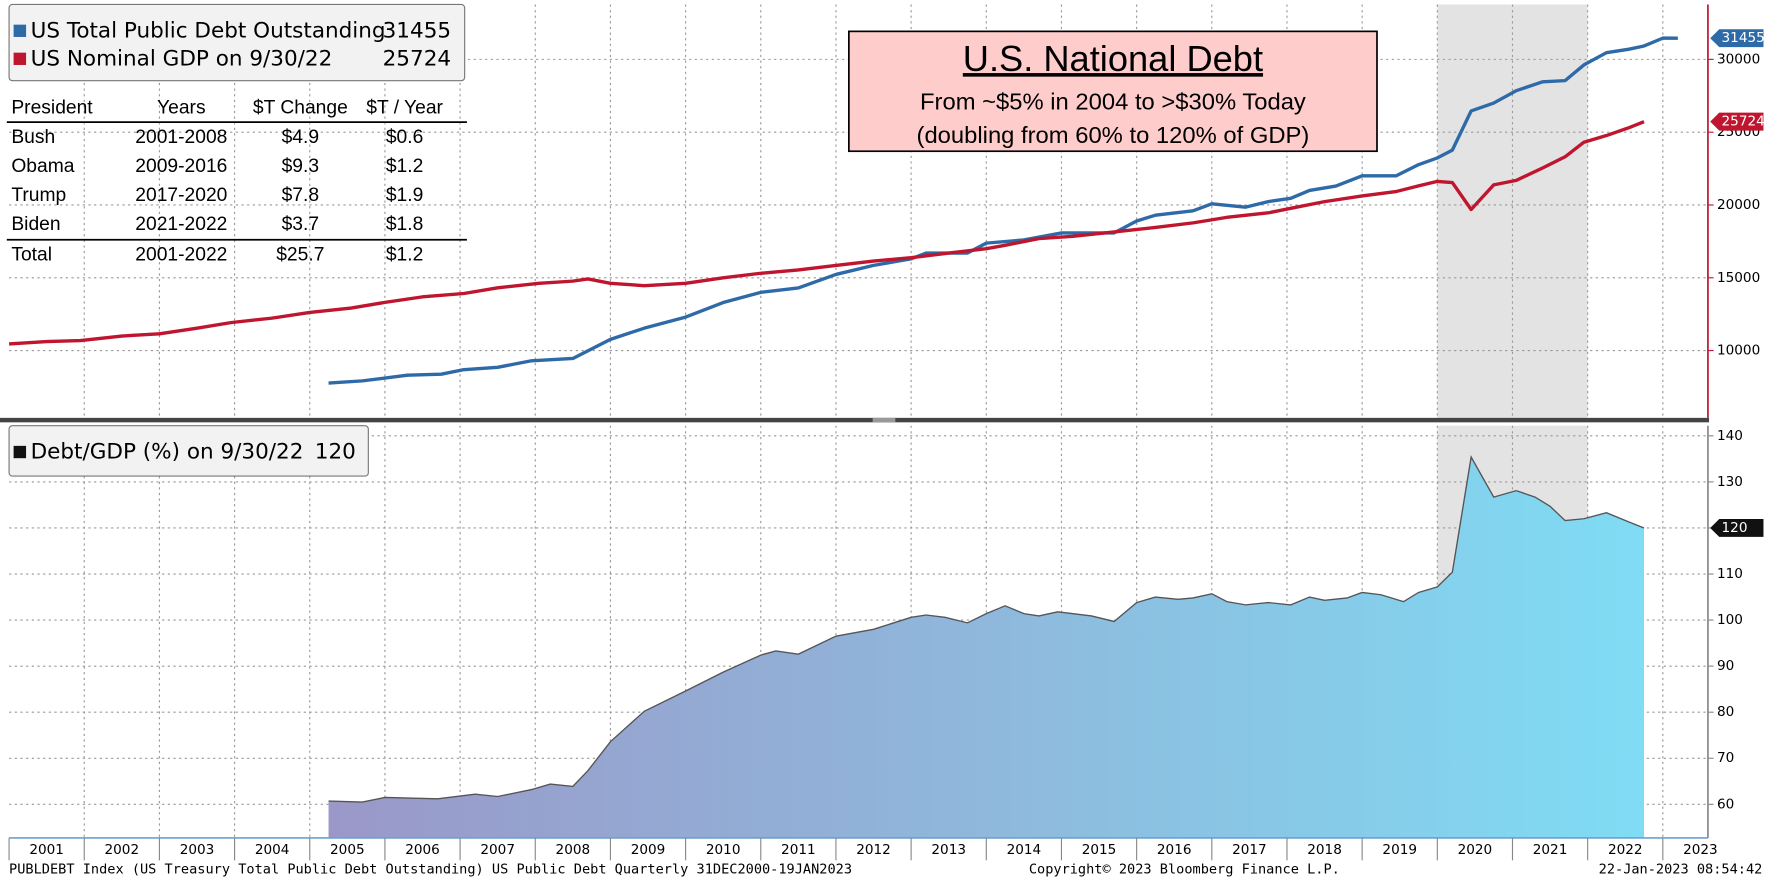  I want to click on x-tick-label: 2021, so click(1550, 850).